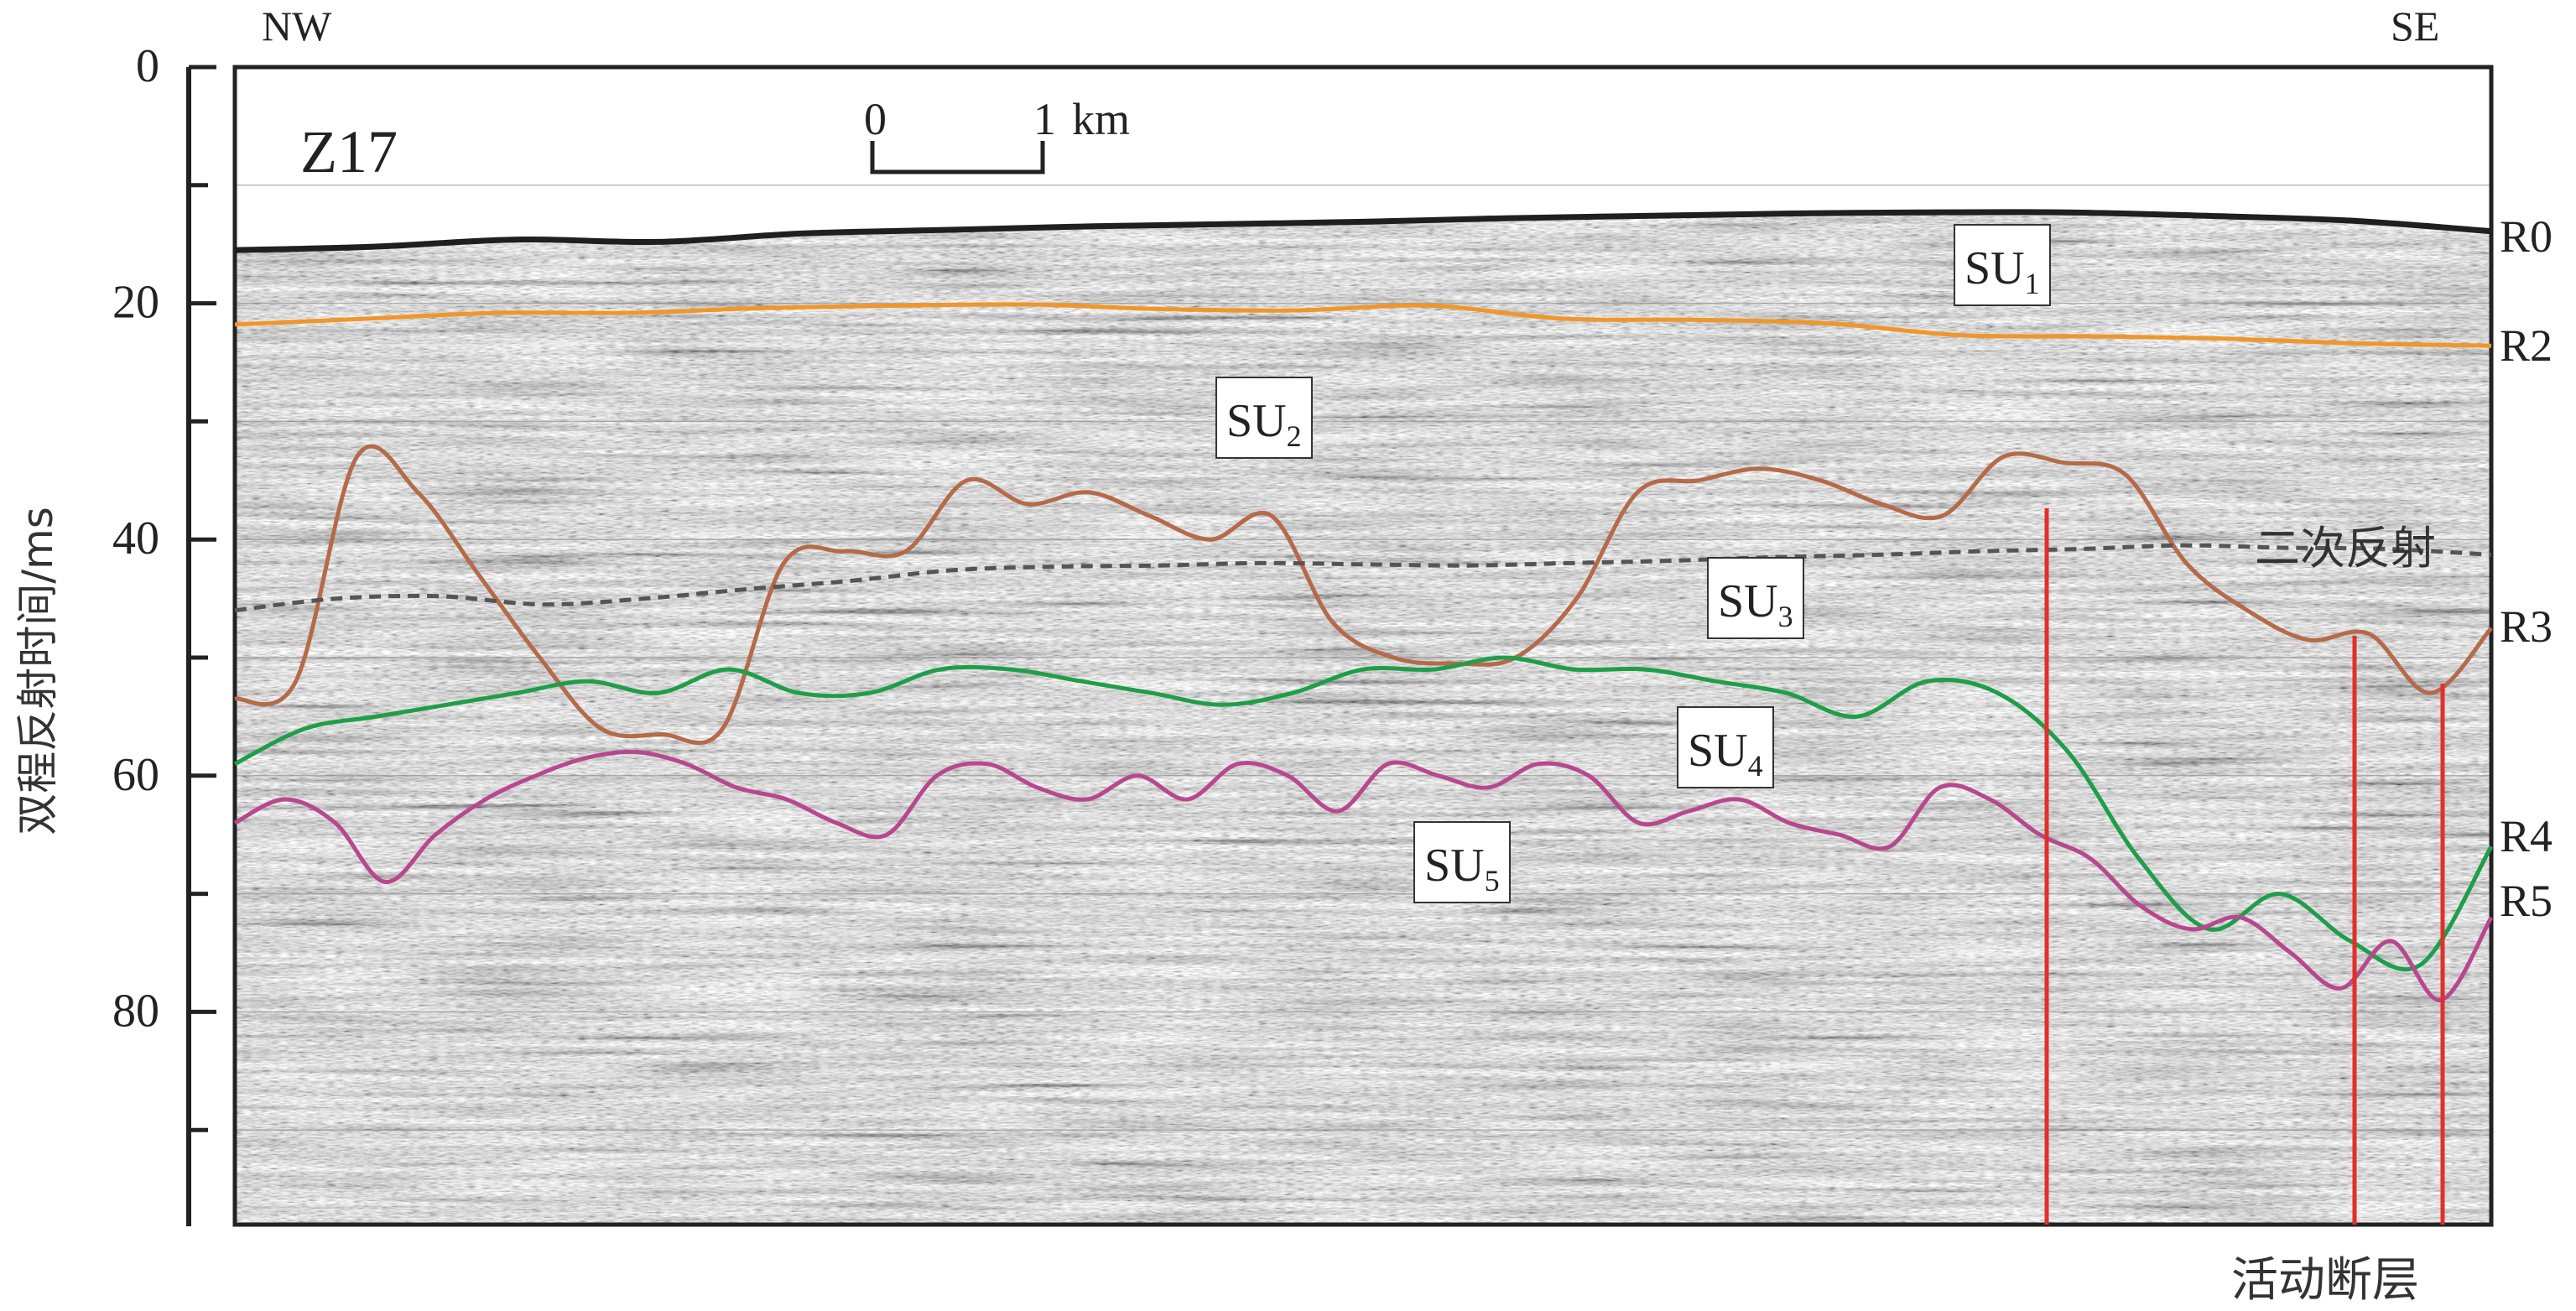 The image size is (2576, 1311). What do you see at coordinates (2244, 866) in the screenshot?
I see `fault-lines` at bounding box center [2244, 866].